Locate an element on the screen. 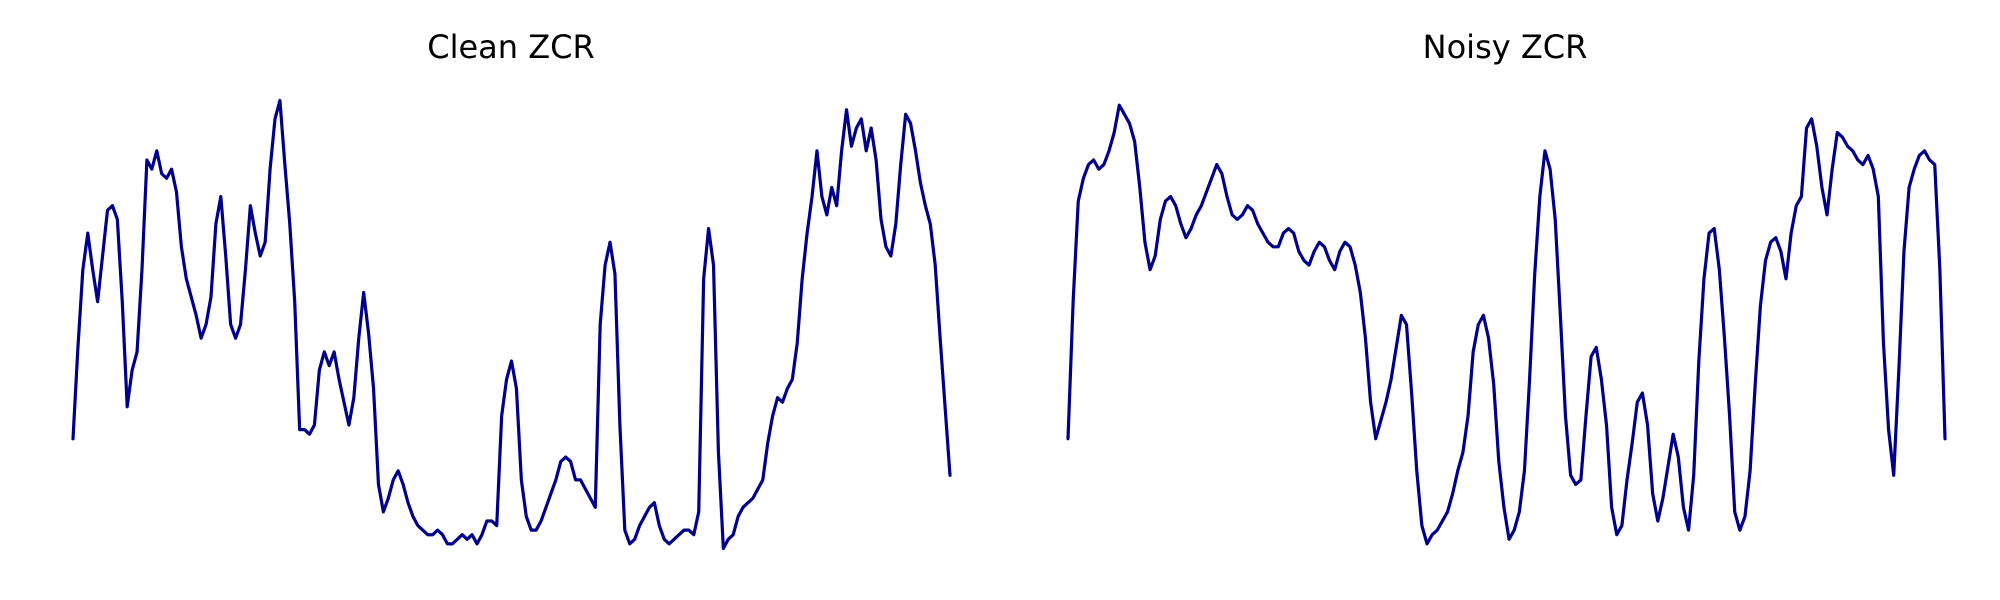  chart-title-noisy-zcr: Noisy ZCR is located at coordinates (1505, 47).